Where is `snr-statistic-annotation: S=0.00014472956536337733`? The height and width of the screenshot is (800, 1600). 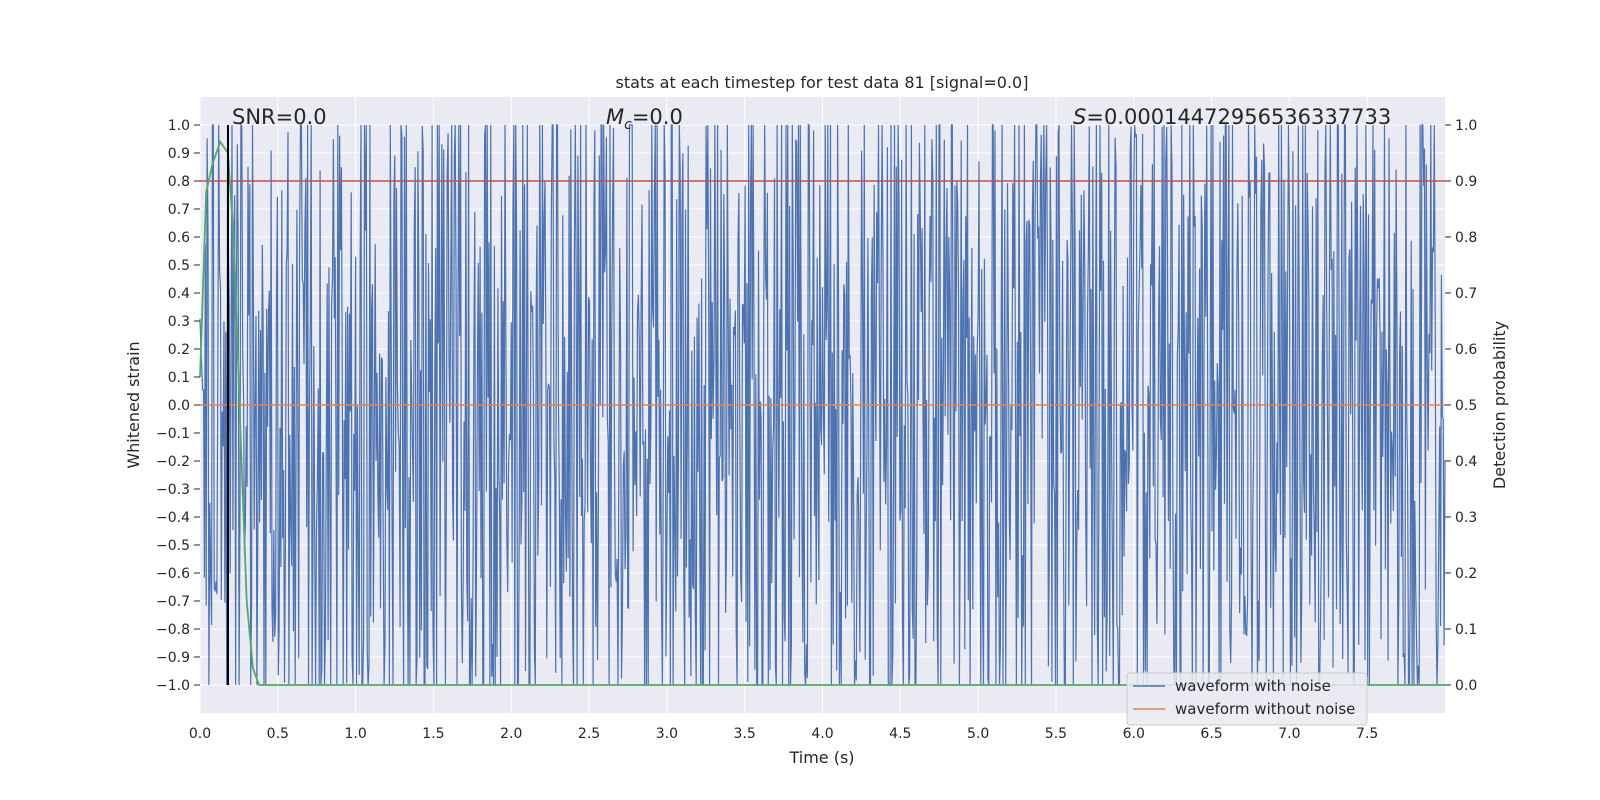
snr-statistic-annotation: S=0.00014472956536337733 is located at coordinates (1232, 117).